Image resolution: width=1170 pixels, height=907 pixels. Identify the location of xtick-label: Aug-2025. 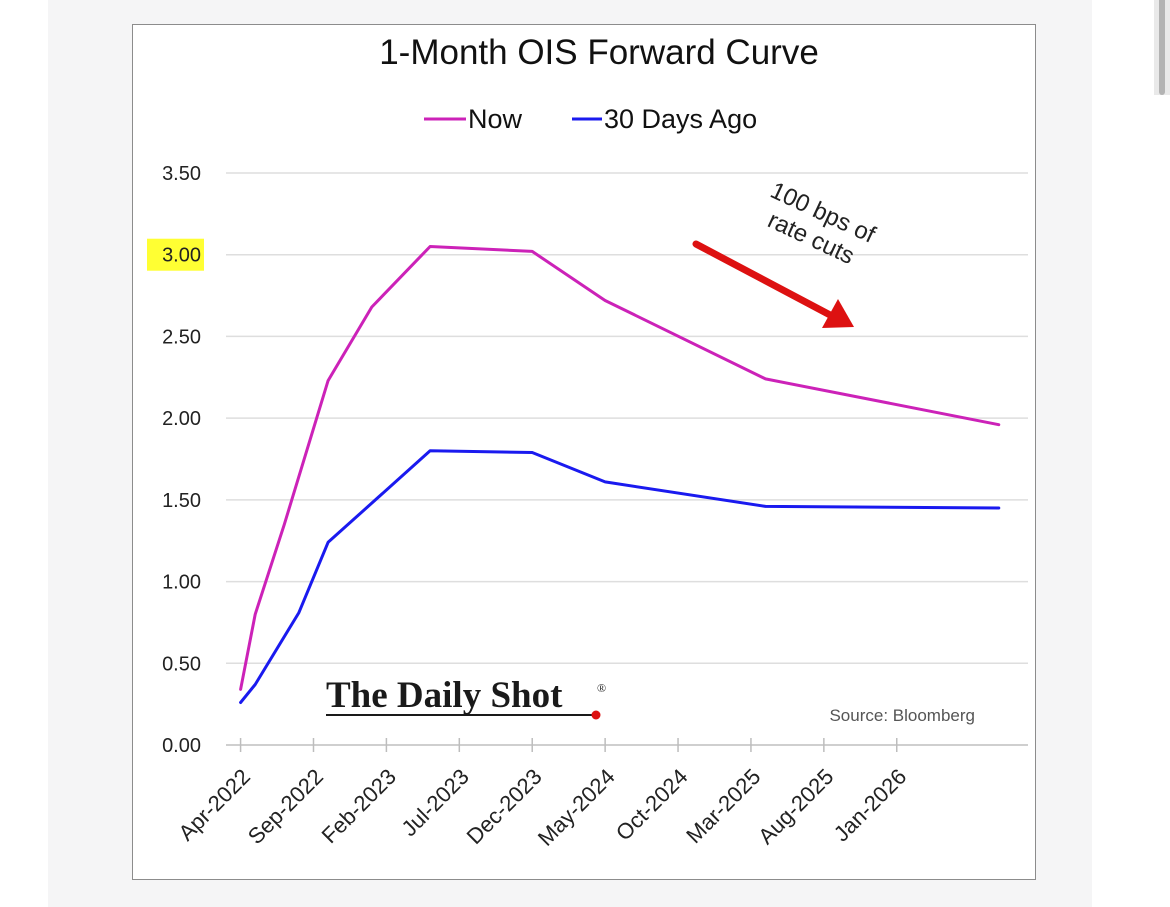
(795, 806).